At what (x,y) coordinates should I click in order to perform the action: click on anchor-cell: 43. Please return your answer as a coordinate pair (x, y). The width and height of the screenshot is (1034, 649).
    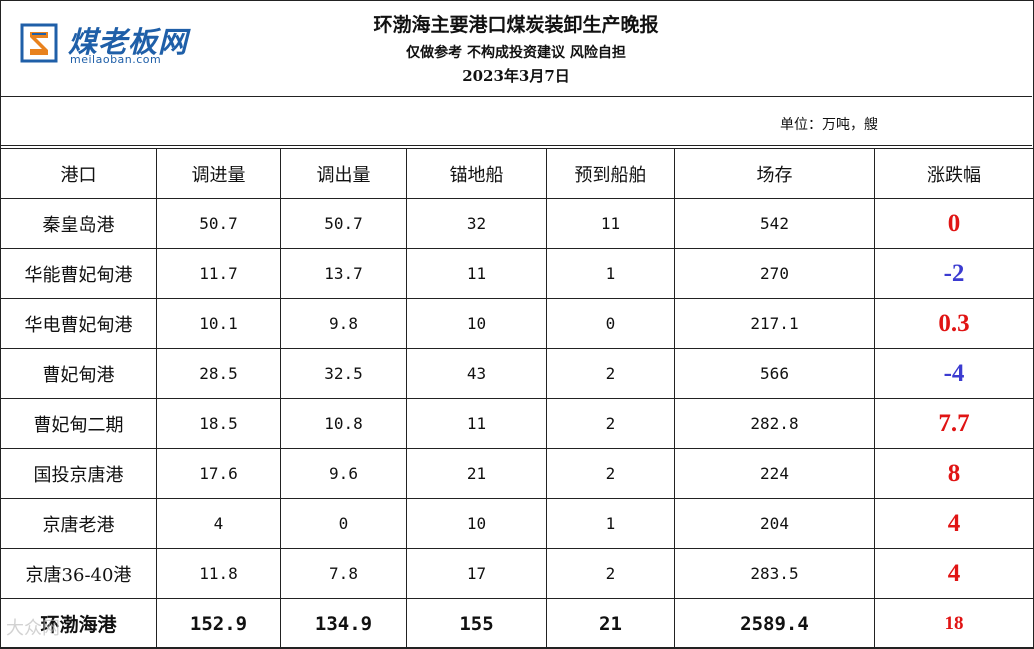
    Looking at the image, I should click on (476, 373).